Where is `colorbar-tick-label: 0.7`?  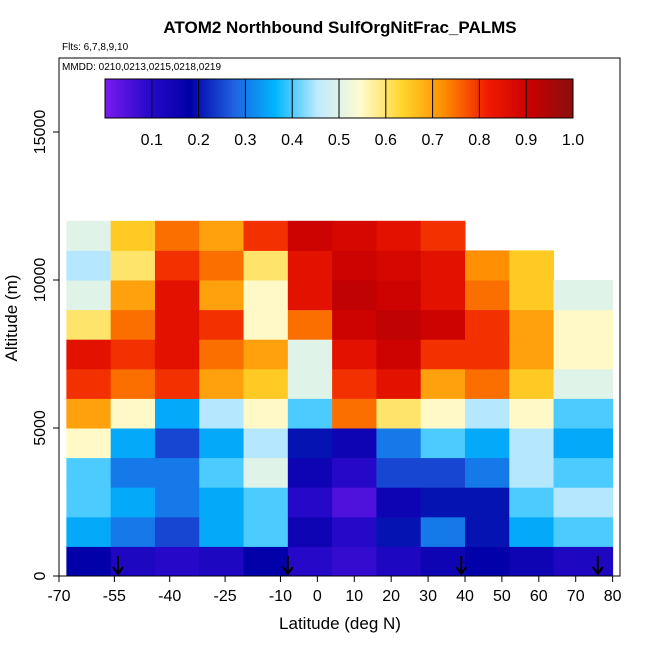
colorbar-tick-label: 0.7 is located at coordinates (432, 140).